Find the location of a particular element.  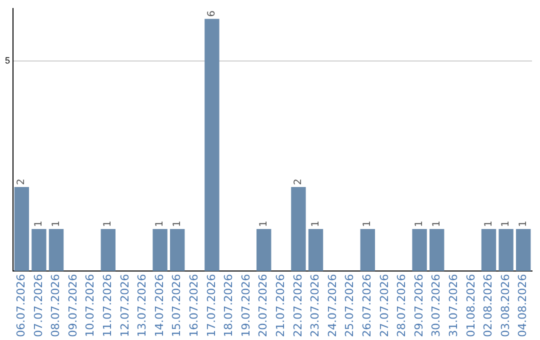

x-tick-label: 15.07.2026 is located at coordinates (177, 306).